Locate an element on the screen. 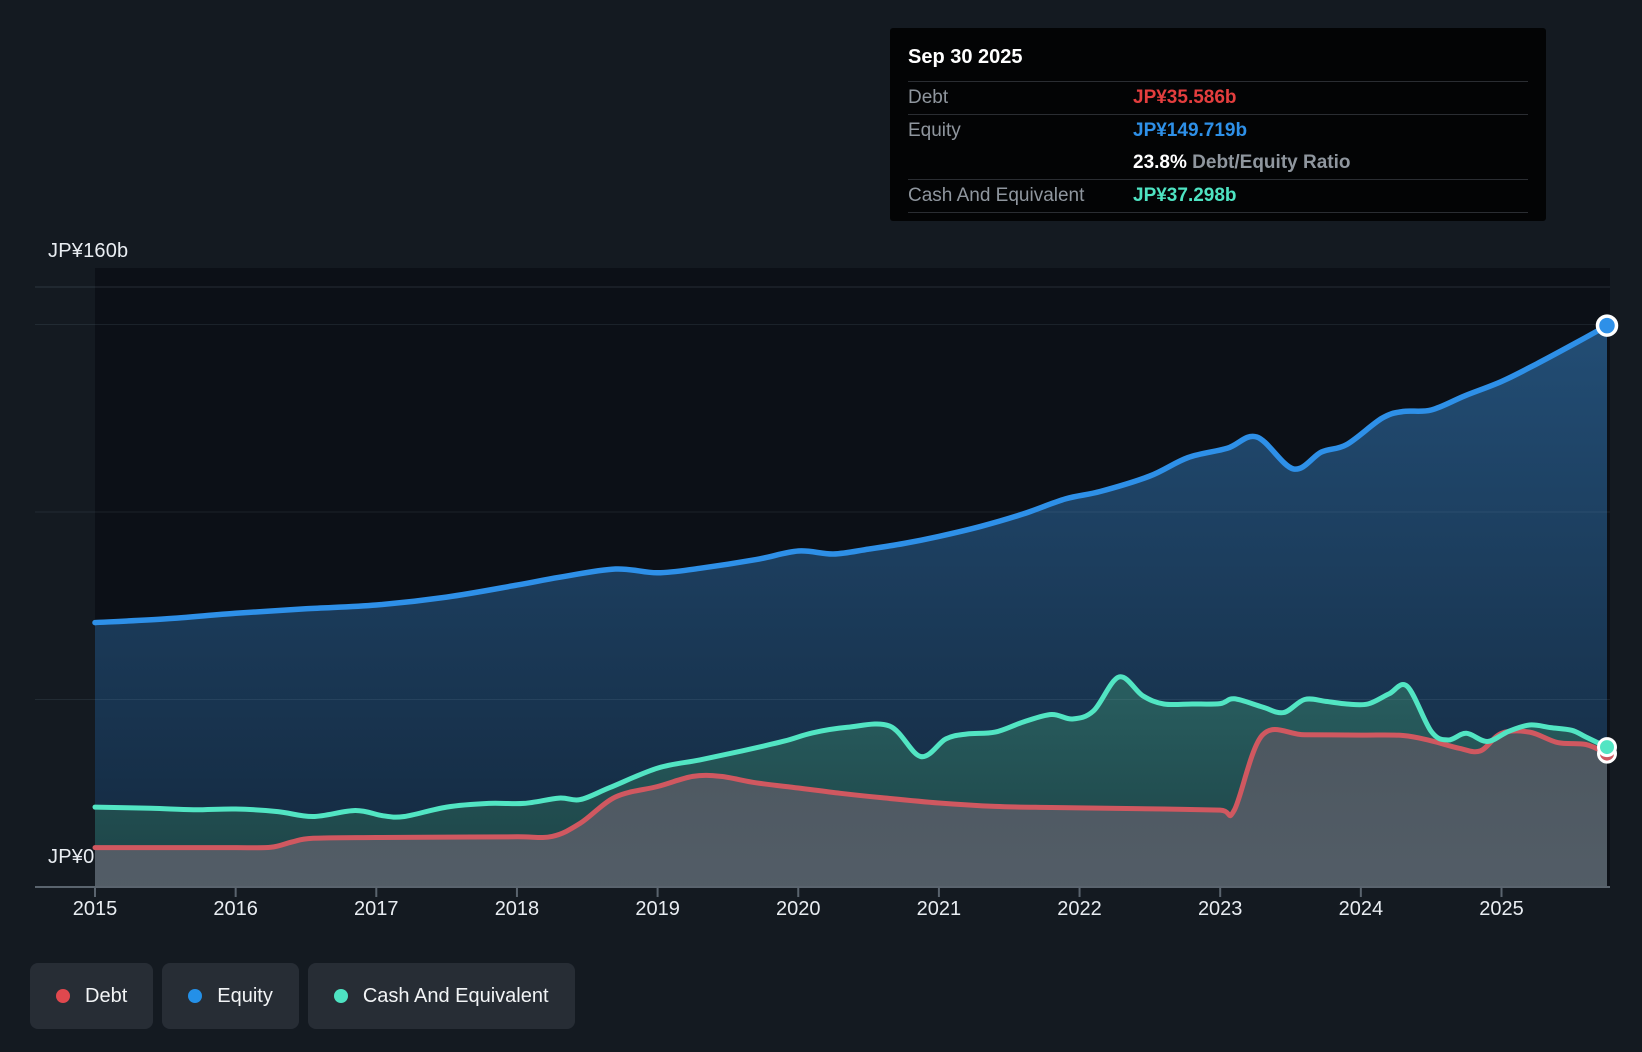 This screenshot has height=1052, width=1642. end-marker-cash-and-equivalent is located at coordinates (1607, 747).